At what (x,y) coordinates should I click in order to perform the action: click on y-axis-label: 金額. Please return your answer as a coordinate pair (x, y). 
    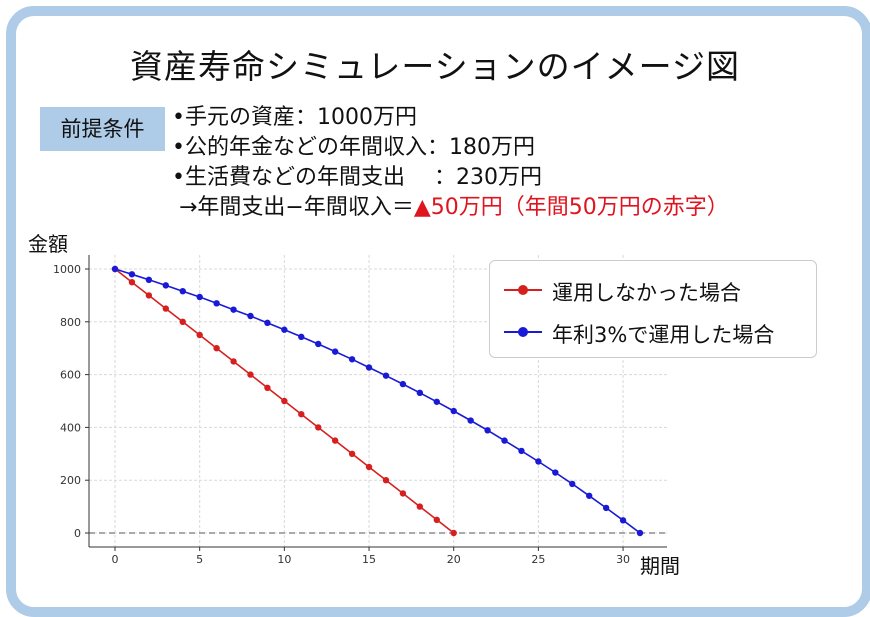
    Looking at the image, I should click on (48, 244).